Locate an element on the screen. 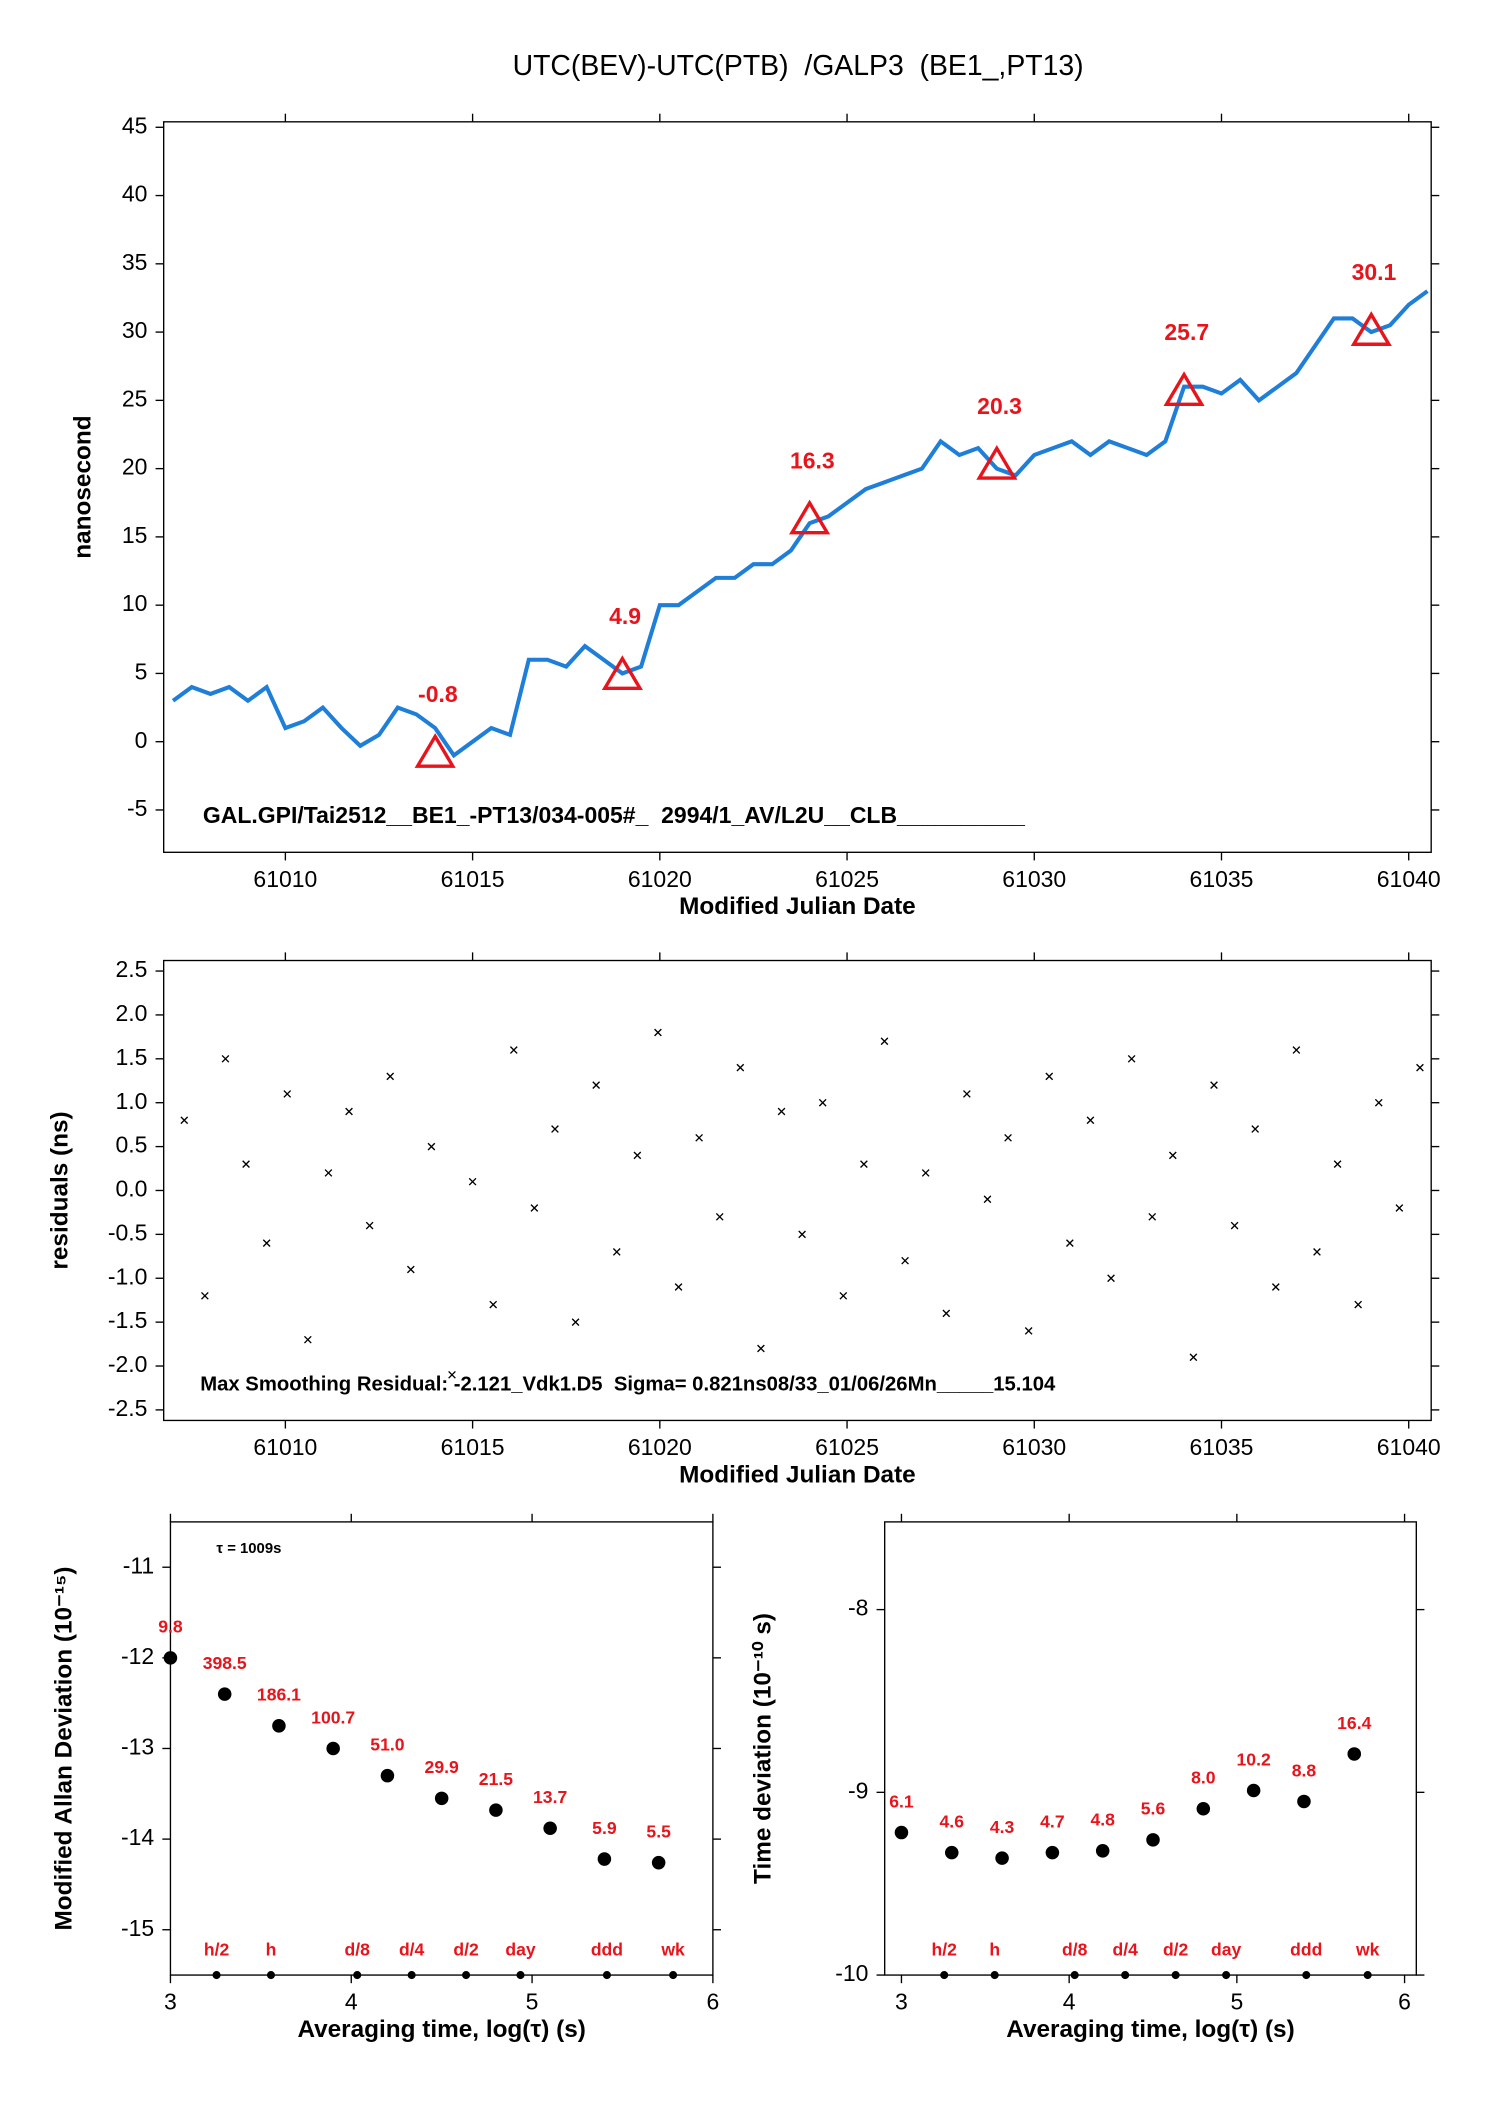 This screenshot has width=1488, height=2105. point-label: 398.5 is located at coordinates (225, 1663).